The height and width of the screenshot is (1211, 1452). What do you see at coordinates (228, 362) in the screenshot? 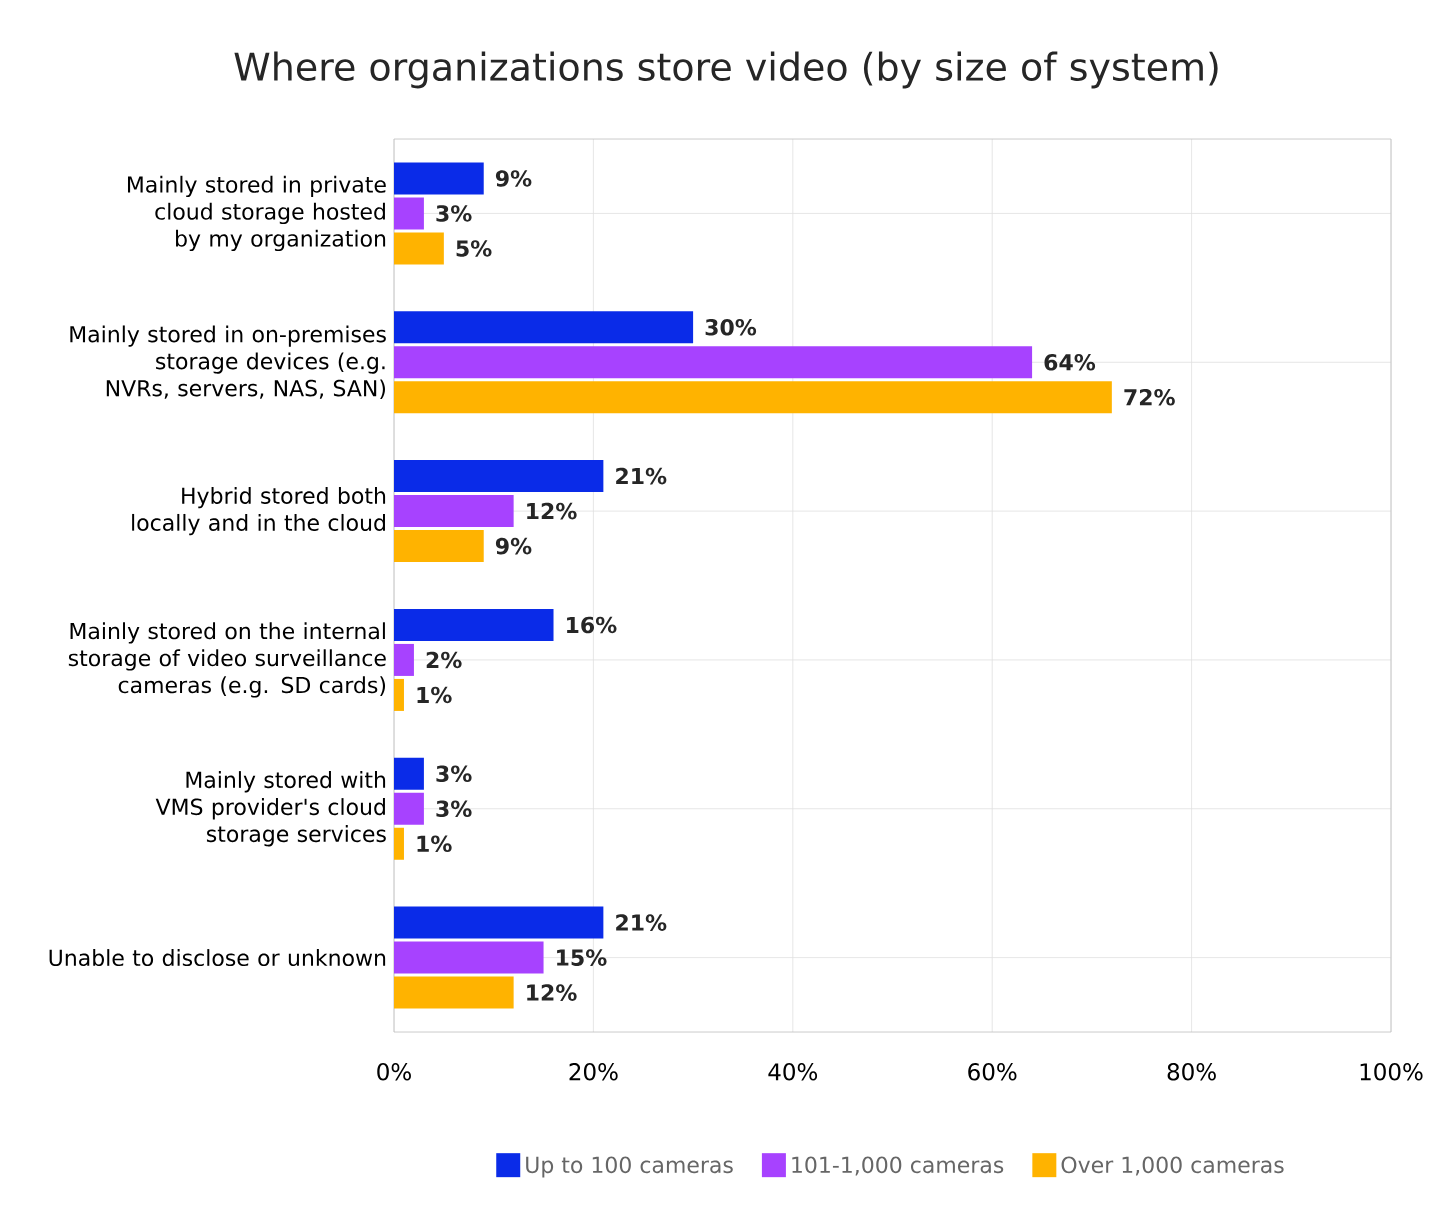
I see `y-tick-label: Mainly stored in on-premises storage devices (e.g. NVRs, servers, NAS, SAN)` at bounding box center [228, 362].